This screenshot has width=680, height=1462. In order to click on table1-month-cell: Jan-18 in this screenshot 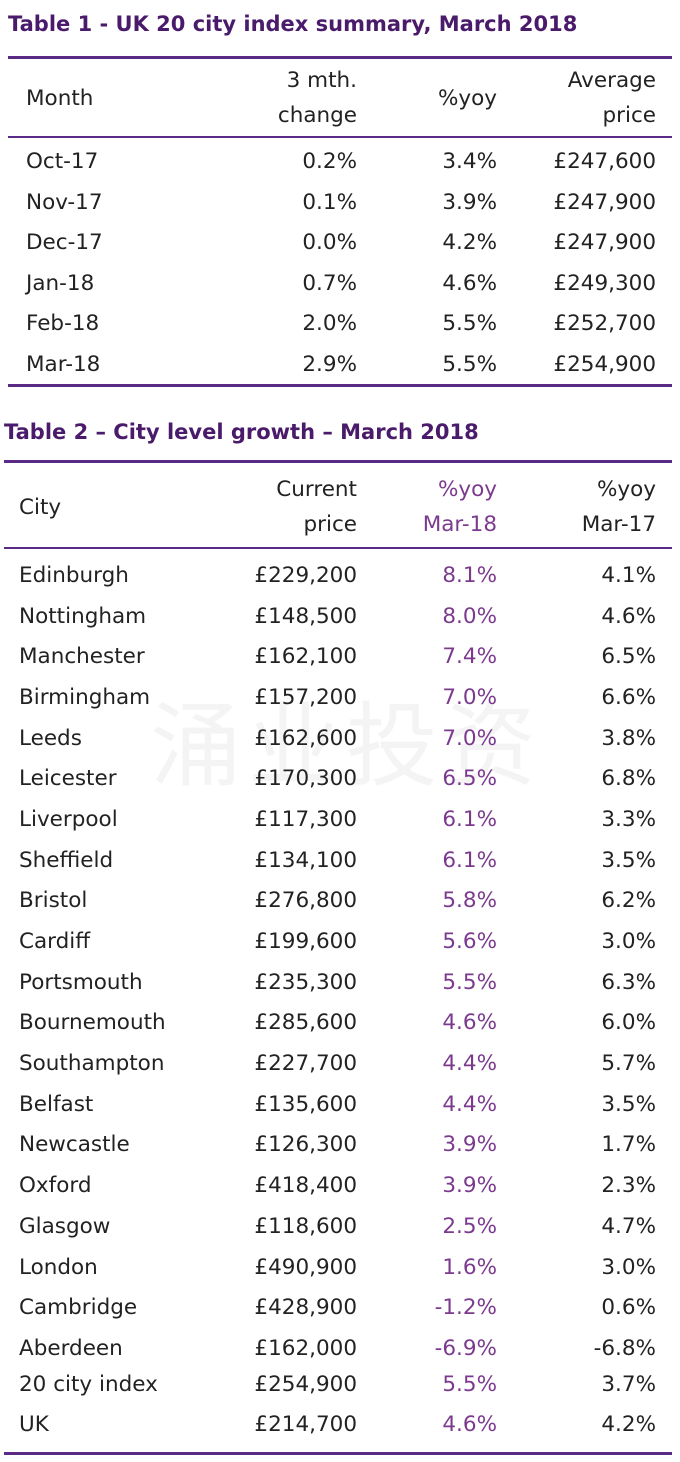, I will do `click(60, 283)`.